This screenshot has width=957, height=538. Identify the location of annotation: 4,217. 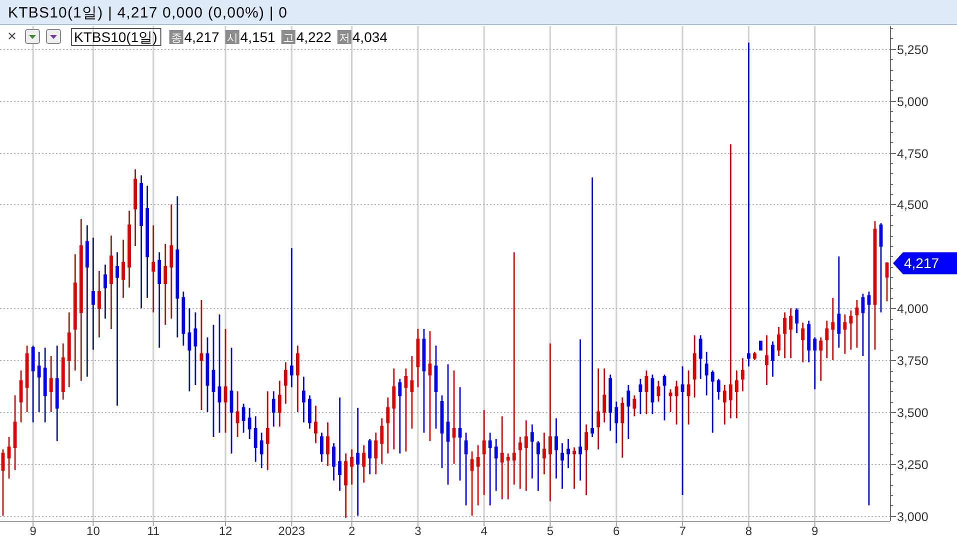
(202, 37).